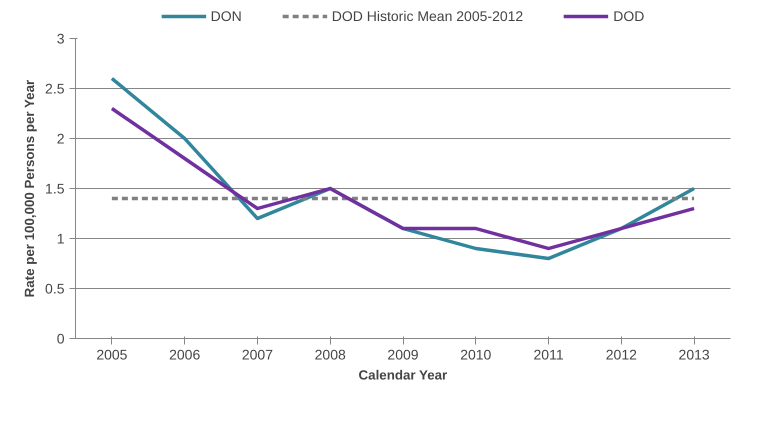 The height and width of the screenshot is (434, 764). What do you see at coordinates (622, 354) in the screenshot?
I see `x-tick-label: 2012` at bounding box center [622, 354].